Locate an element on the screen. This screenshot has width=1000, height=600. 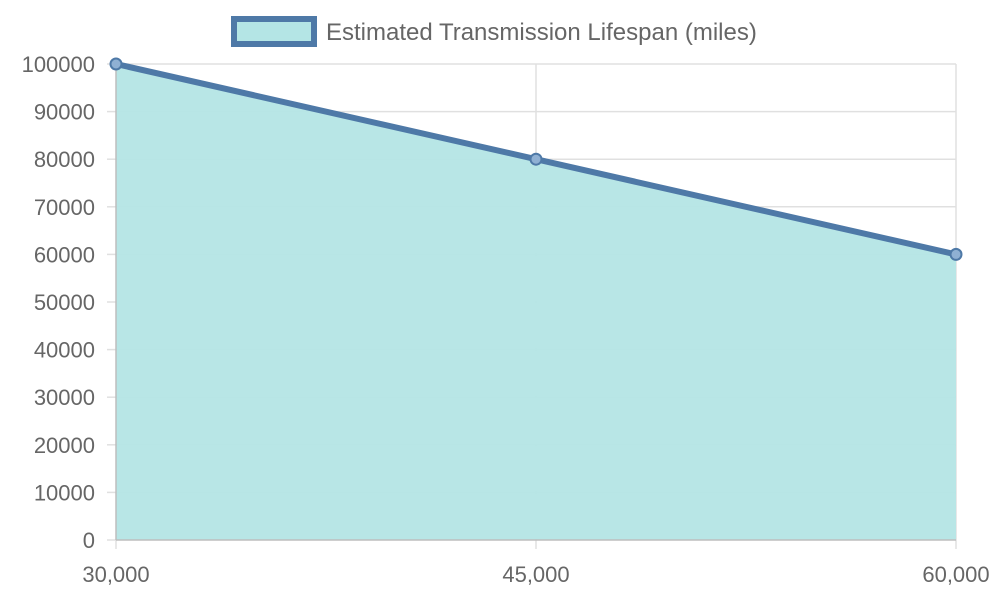
y-tick-label: 70000 is located at coordinates (64, 207).